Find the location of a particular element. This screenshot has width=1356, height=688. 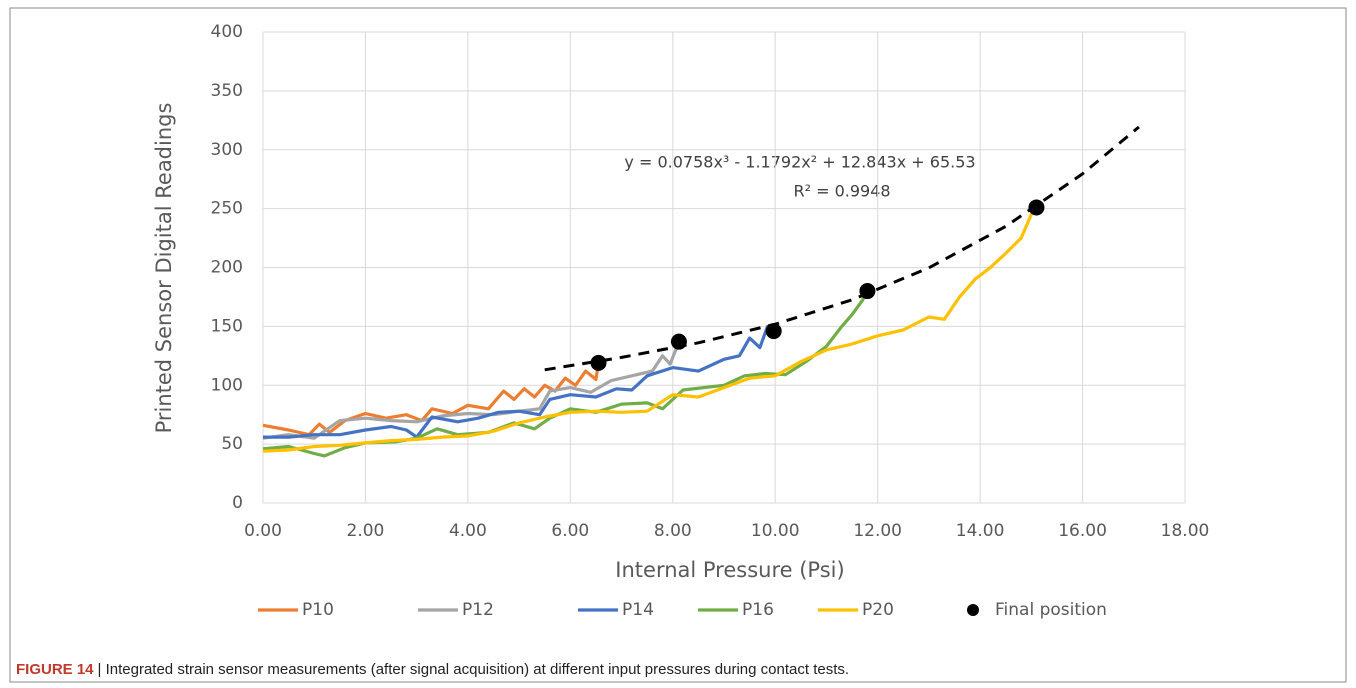

legend-label: P12 is located at coordinates (478, 610).